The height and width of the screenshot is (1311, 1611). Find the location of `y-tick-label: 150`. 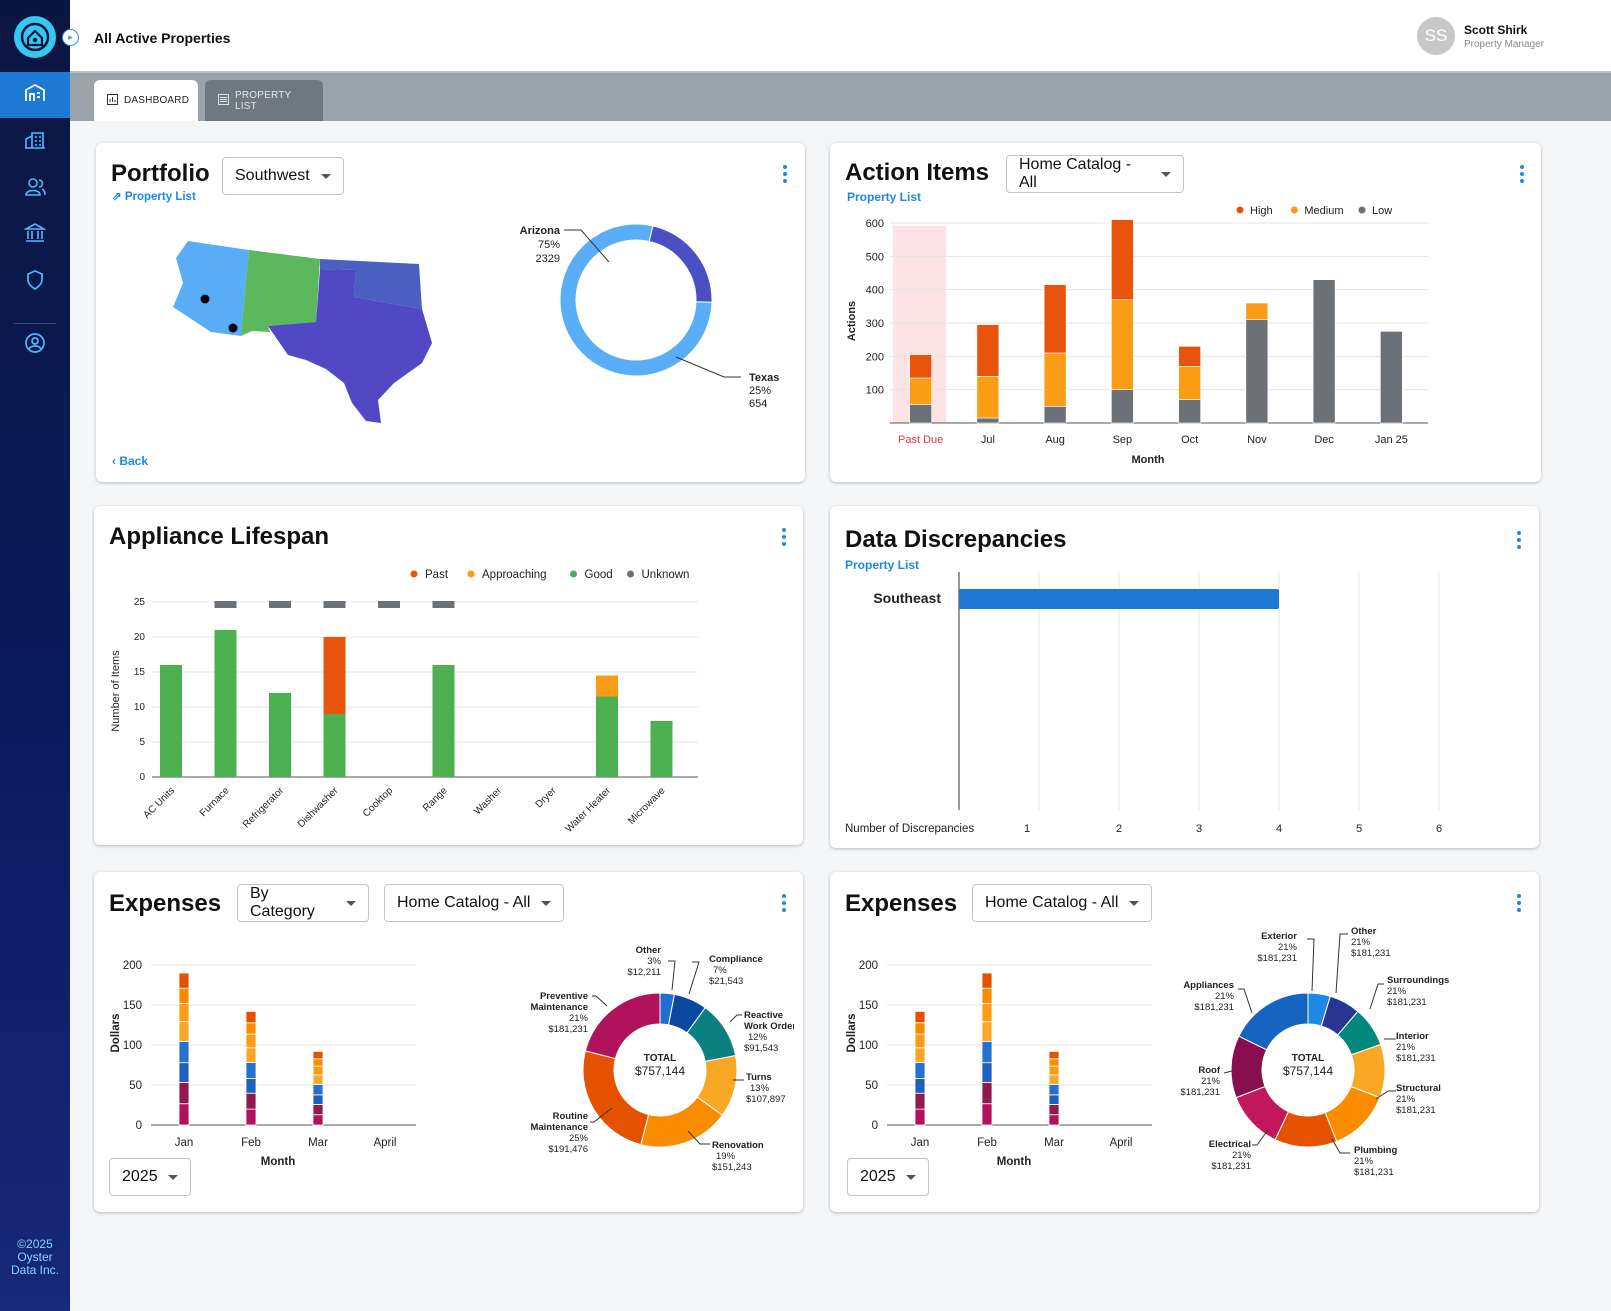

y-tick-label: 150 is located at coordinates (132, 1006).